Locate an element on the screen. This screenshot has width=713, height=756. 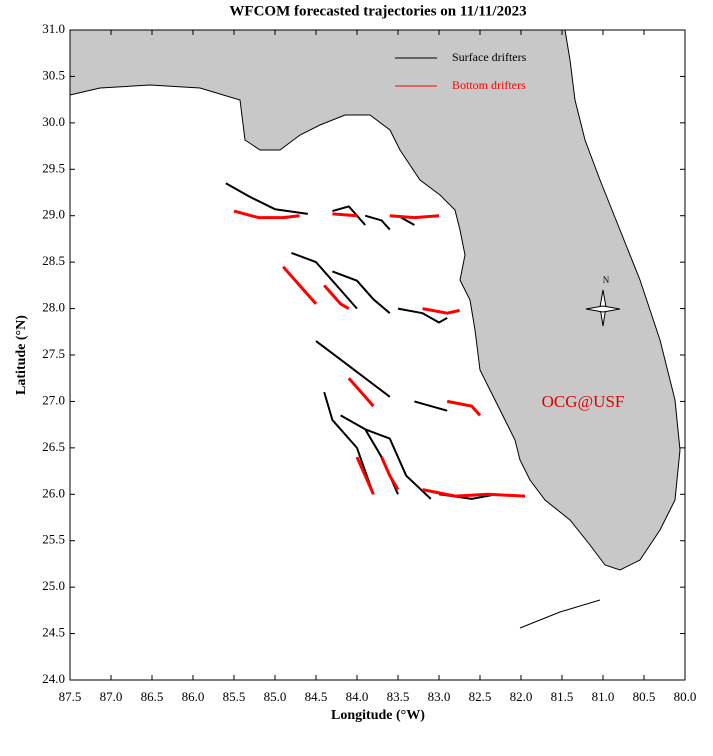
y-tick-label: 25.0 is located at coordinates (53, 585).